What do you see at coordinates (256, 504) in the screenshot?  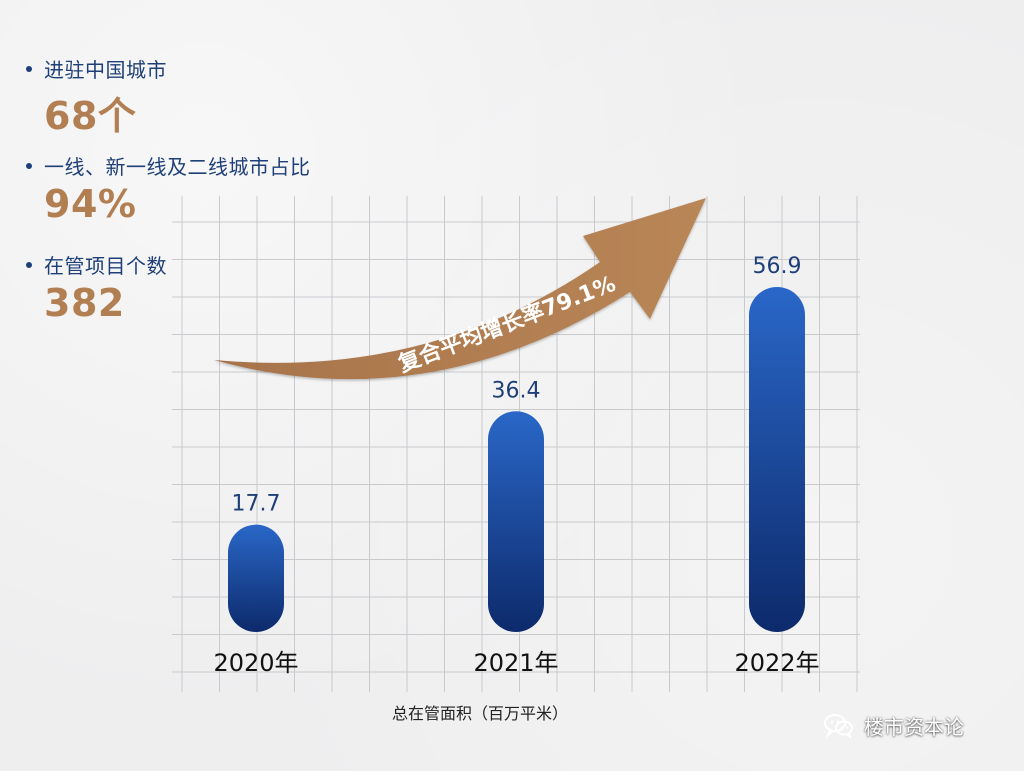 I see `bar-value-label: 17.7` at bounding box center [256, 504].